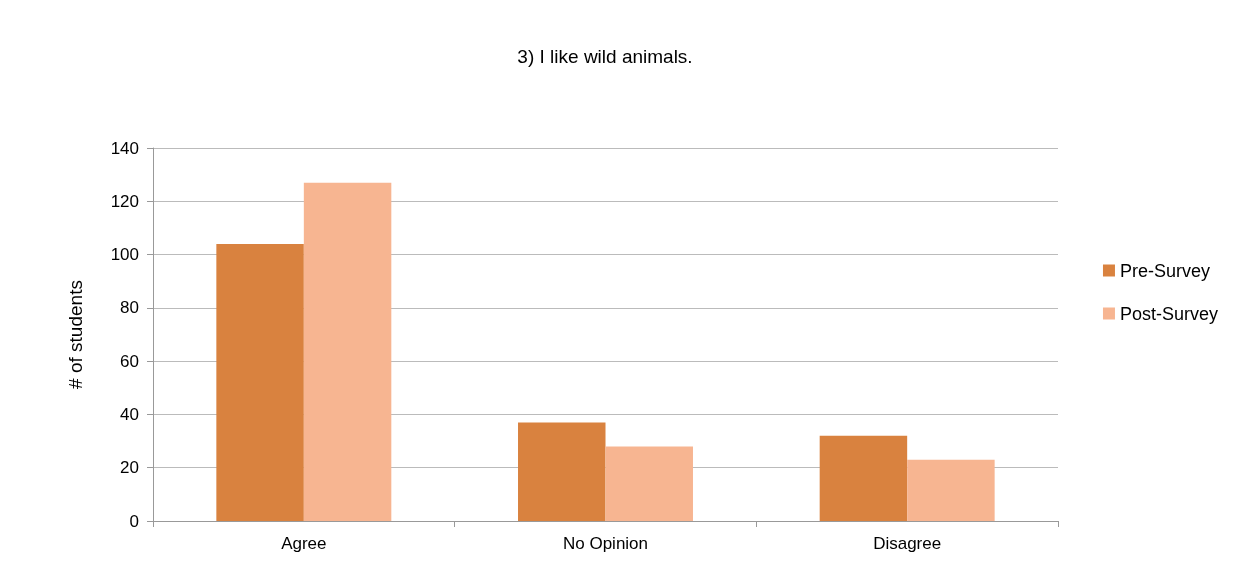 This screenshot has height=584, width=1243. Describe the element at coordinates (1169, 313) in the screenshot. I see `legend-label: Post-Survey` at that location.